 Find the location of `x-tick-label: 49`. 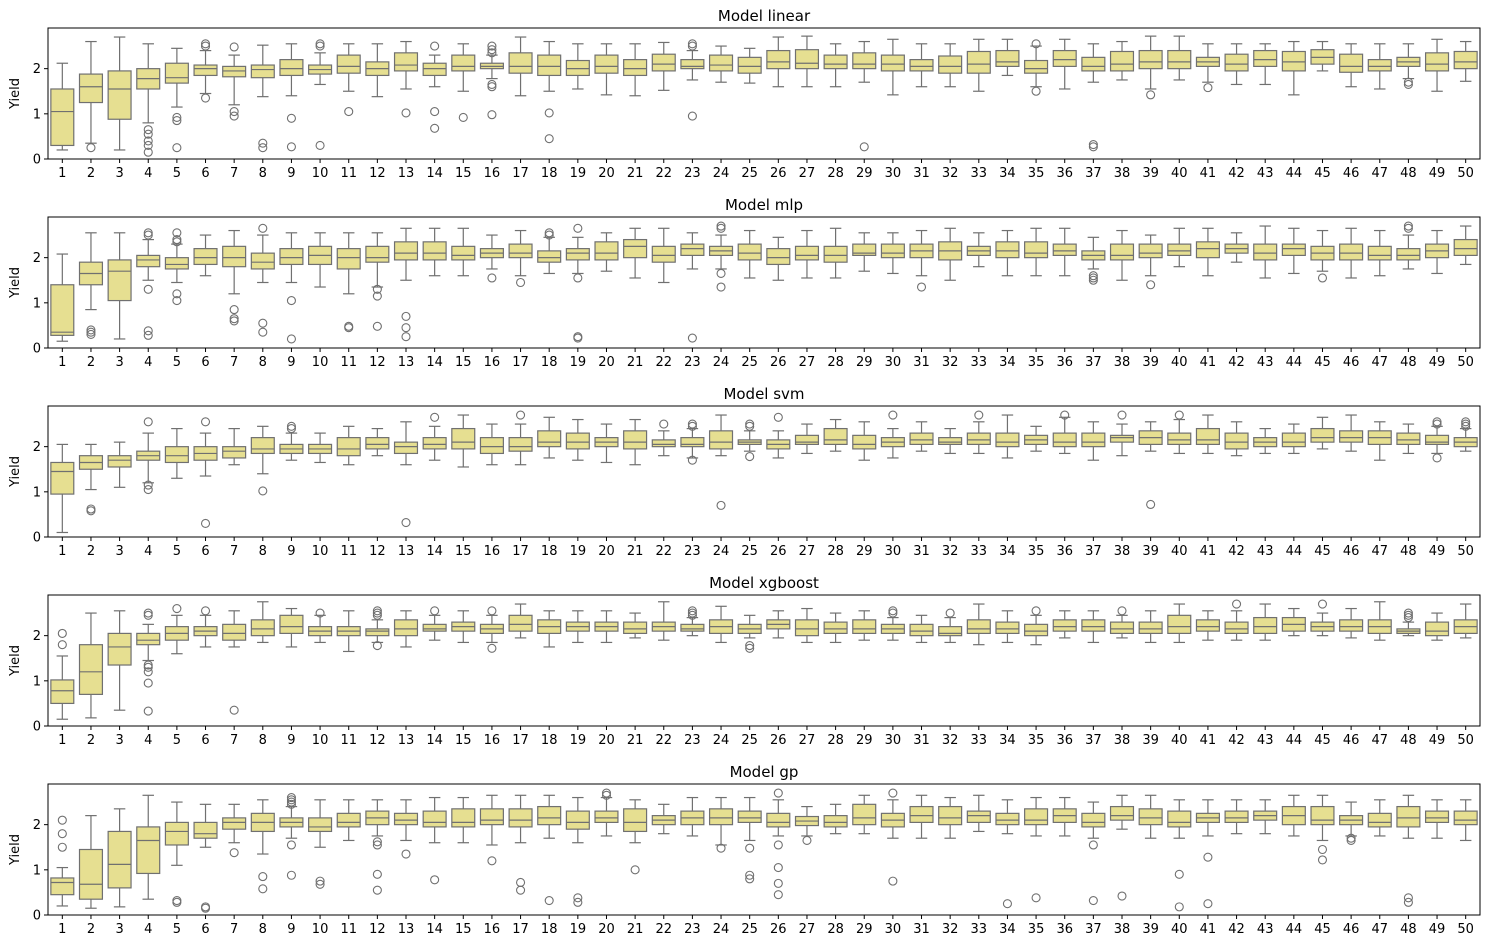

x-tick-label: 49 is located at coordinates (1437, 173).